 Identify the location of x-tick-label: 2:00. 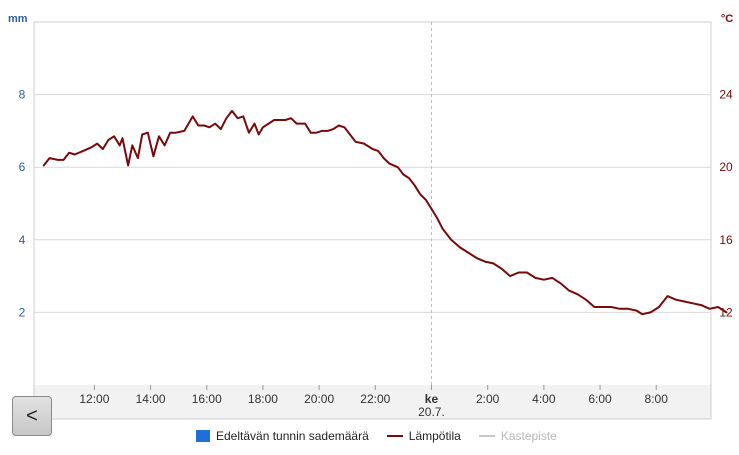
(488, 399).